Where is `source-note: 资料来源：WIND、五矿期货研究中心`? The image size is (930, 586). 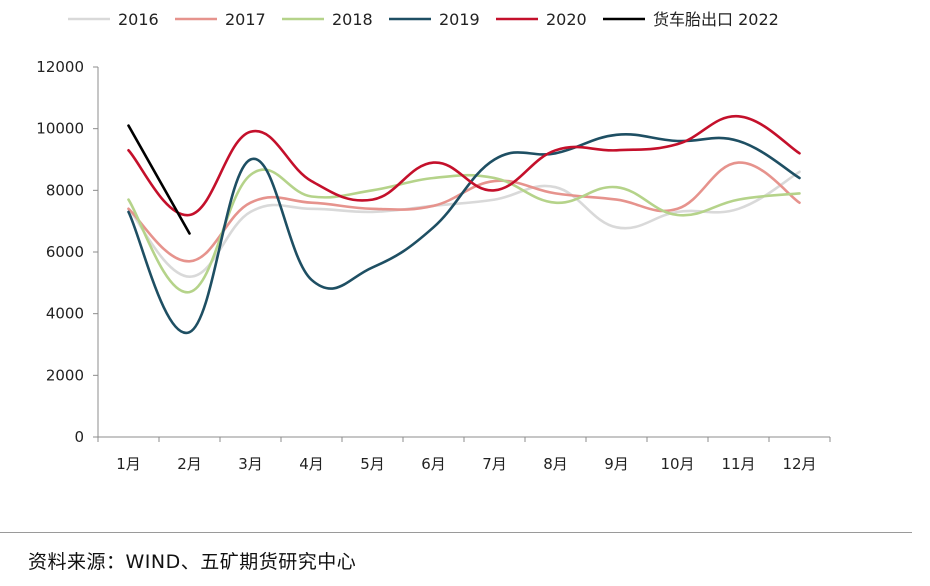 source-note: 资料来源：WIND、五矿期货研究中心 is located at coordinates (192, 562).